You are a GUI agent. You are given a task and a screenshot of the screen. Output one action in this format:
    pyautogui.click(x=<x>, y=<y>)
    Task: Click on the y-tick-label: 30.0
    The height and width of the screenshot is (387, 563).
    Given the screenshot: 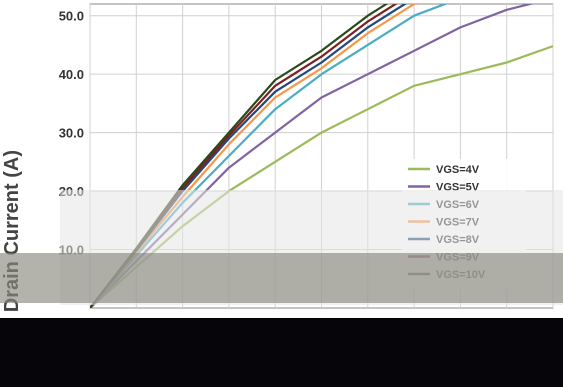 What is the action you would take?
    pyautogui.click(x=71, y=133)
    